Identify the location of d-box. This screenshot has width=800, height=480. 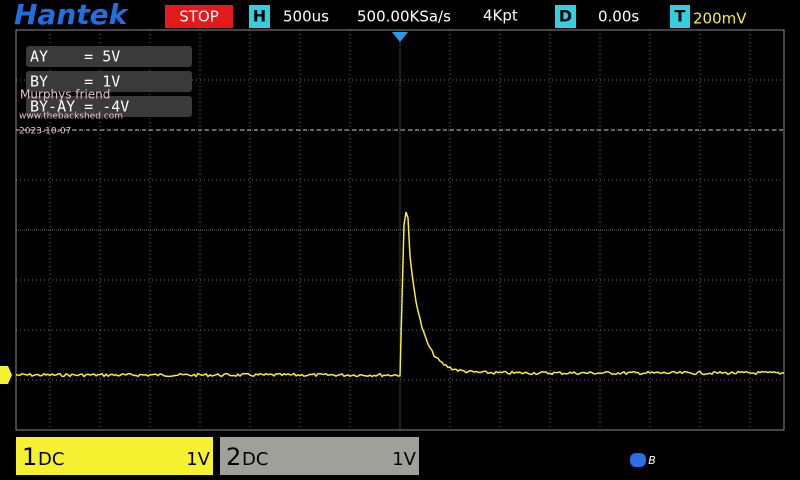
(565, 16).